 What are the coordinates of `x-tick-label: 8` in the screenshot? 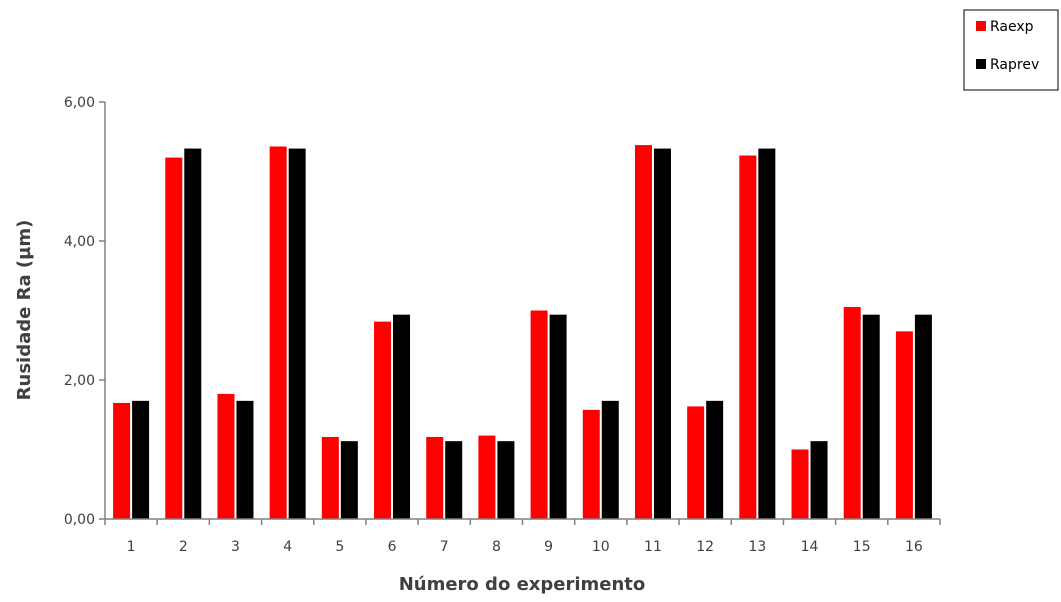 It's located at (496, 547).